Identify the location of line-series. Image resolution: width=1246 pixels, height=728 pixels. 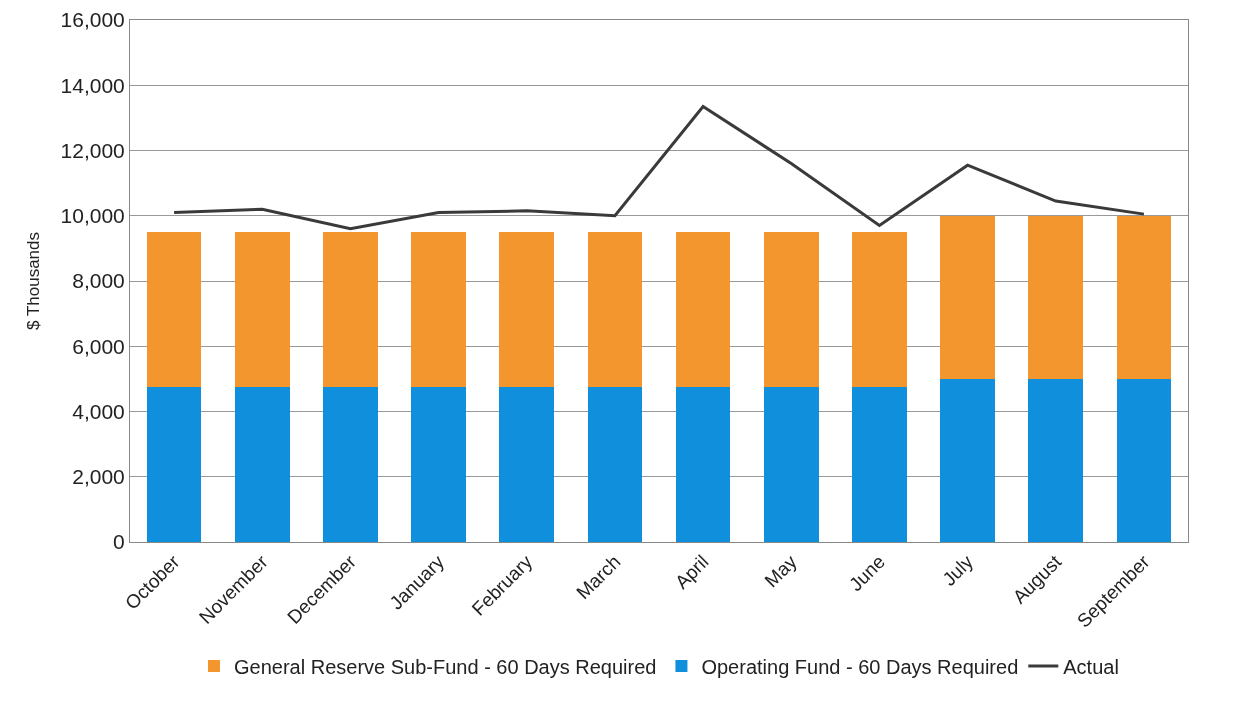
(659, 167).